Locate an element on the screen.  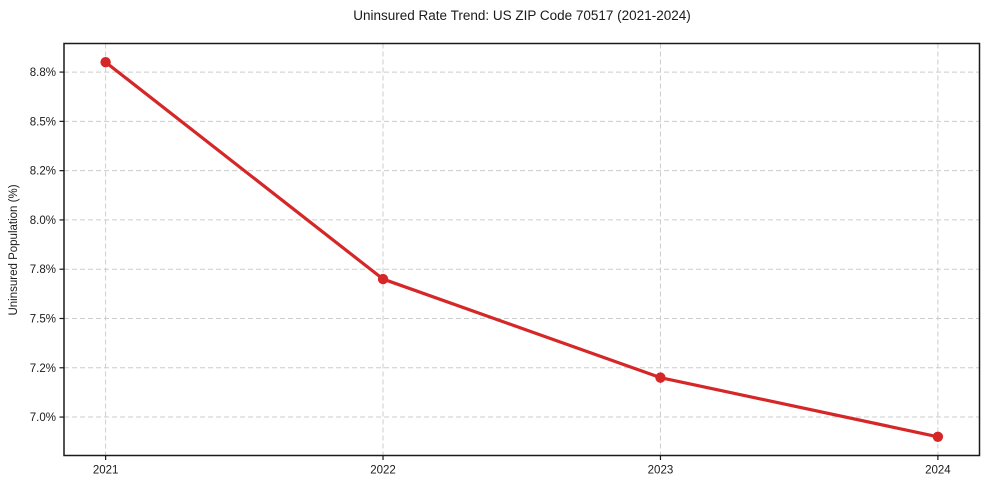
x-tick-label: 2022 is located at coordinates (383, 471).